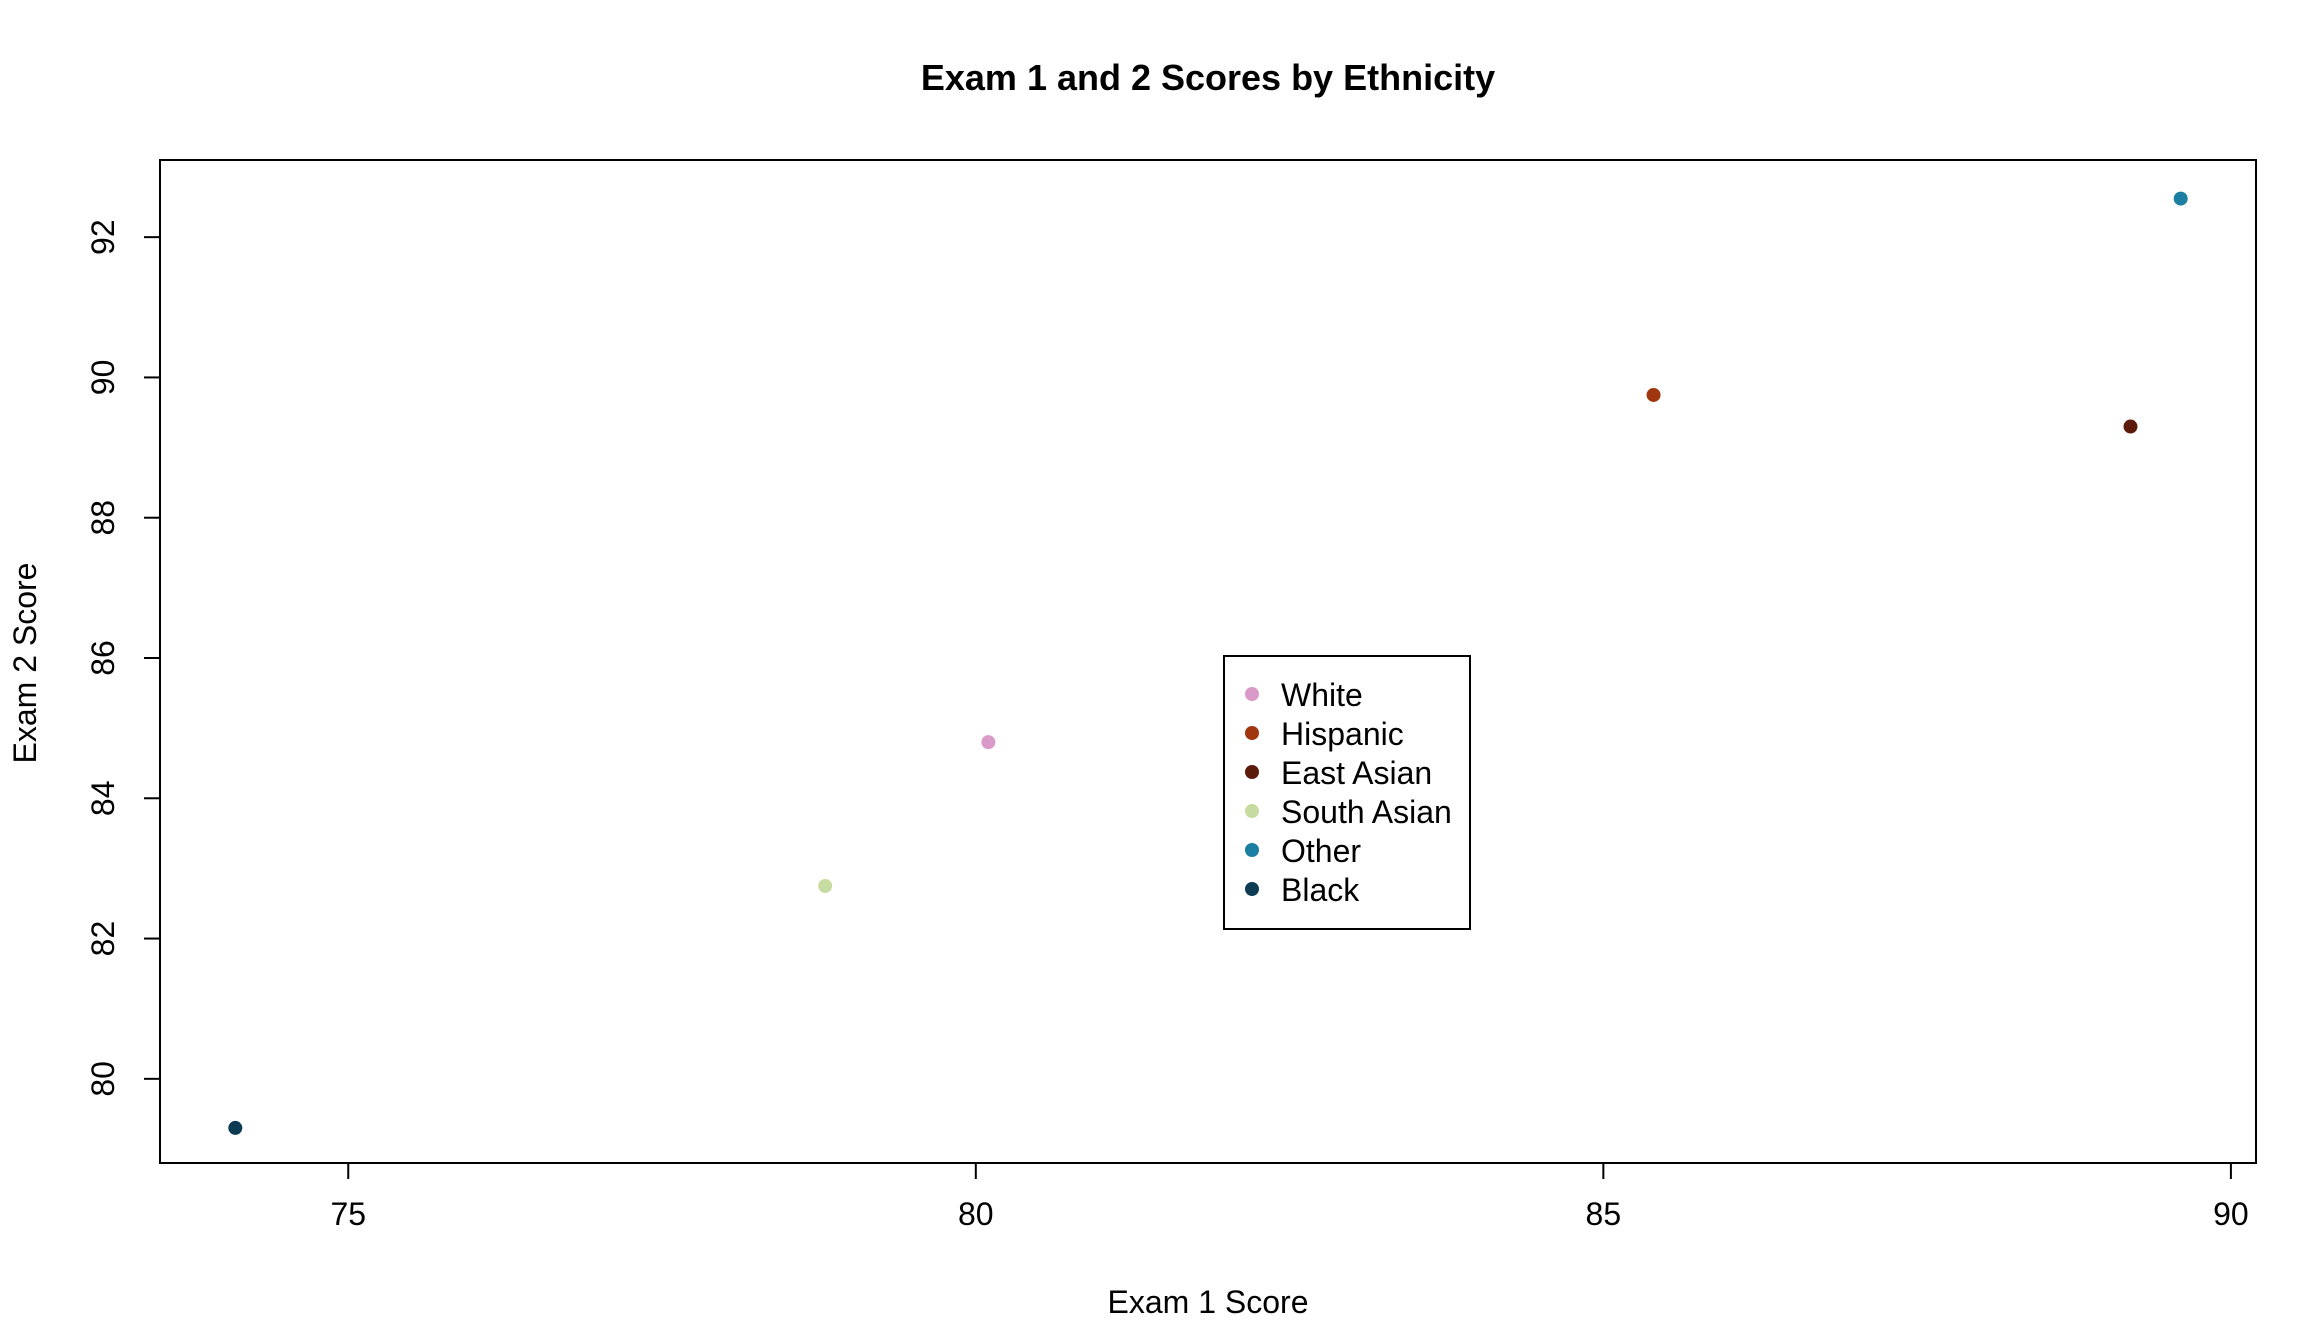 This screenshot has width=2304, height=1344. What do you see at coordinates (1653, 394) in the screenshot?
I see `data-point-hispanic` at bounding box center [1653, 394].